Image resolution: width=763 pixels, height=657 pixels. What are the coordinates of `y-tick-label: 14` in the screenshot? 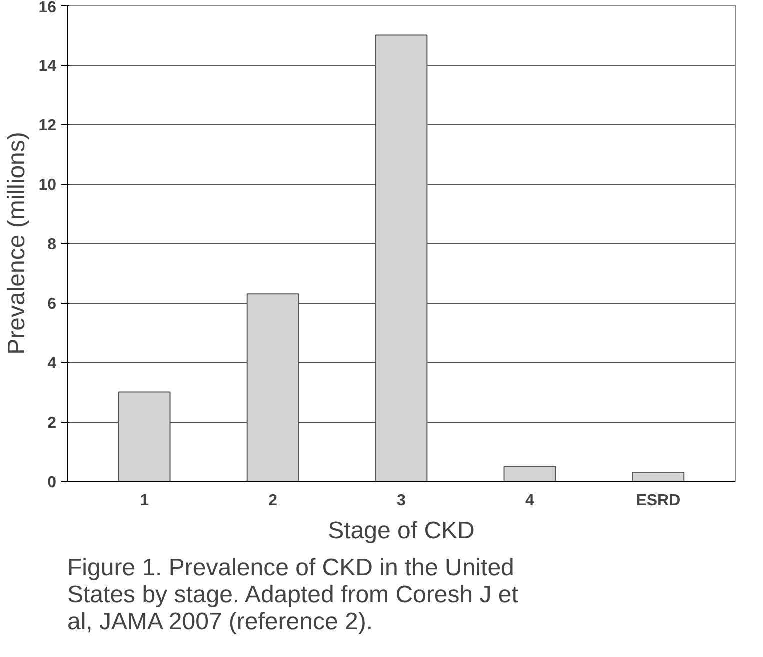 It's located at (47, 66).